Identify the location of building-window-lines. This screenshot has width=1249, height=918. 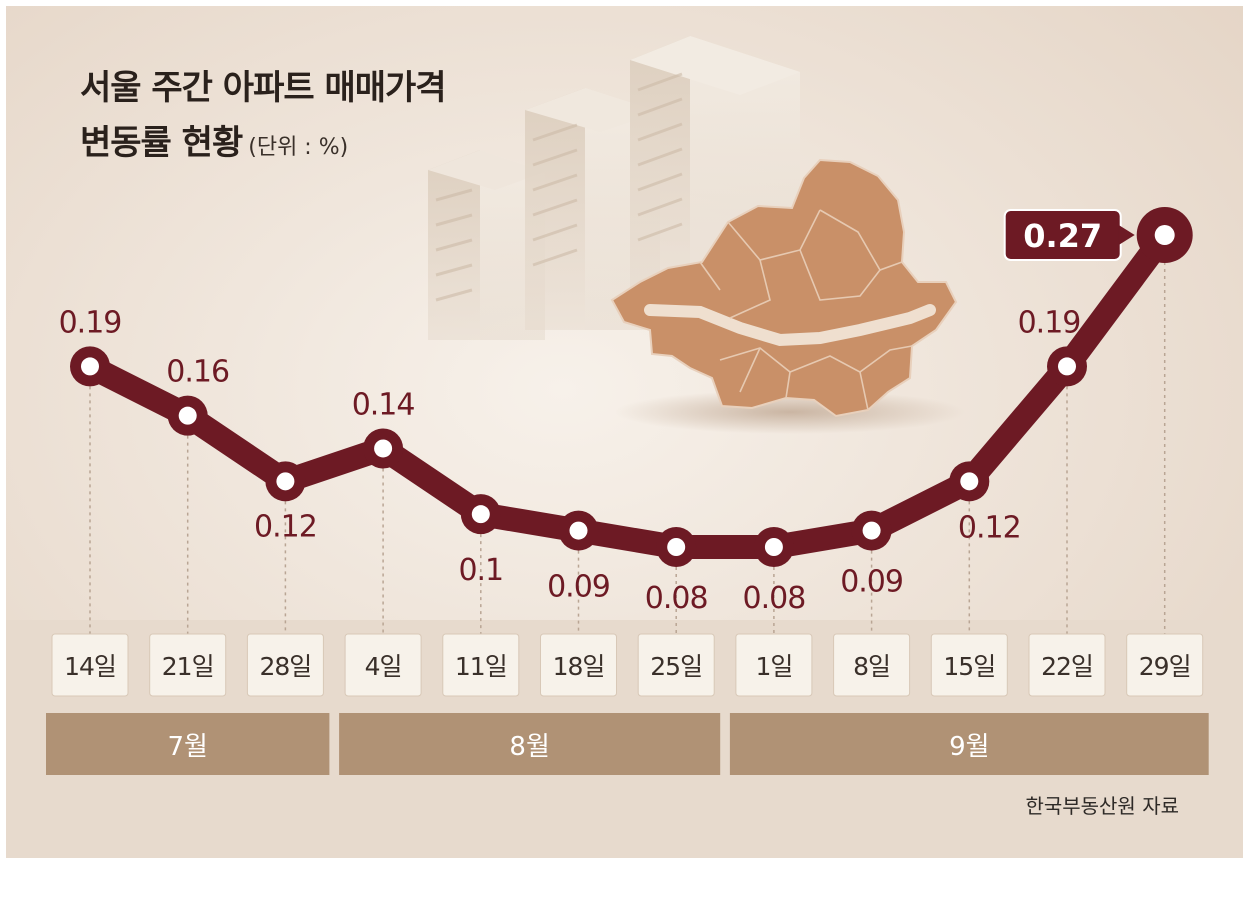
(559, 187).